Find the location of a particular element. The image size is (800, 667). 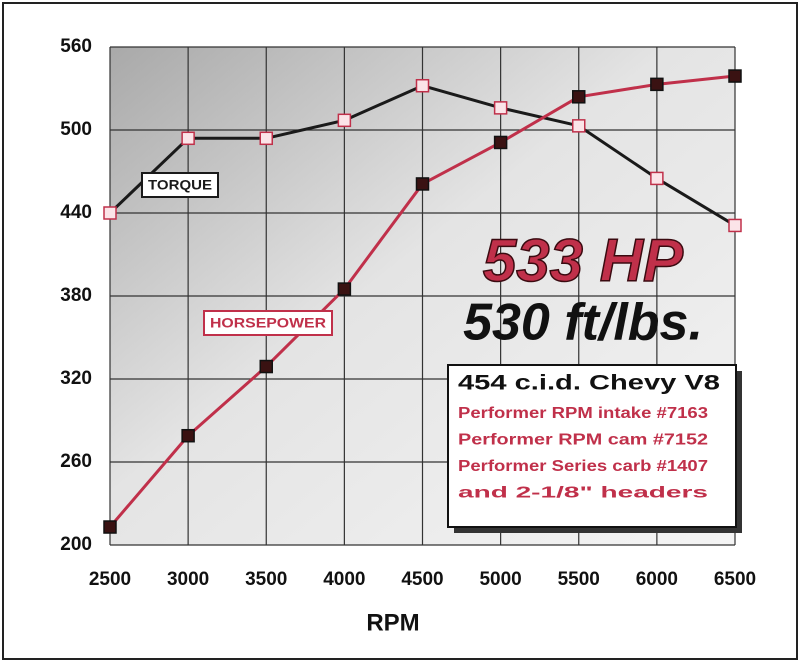

y-tick-label: 440 is located at coordinates (76, 212).